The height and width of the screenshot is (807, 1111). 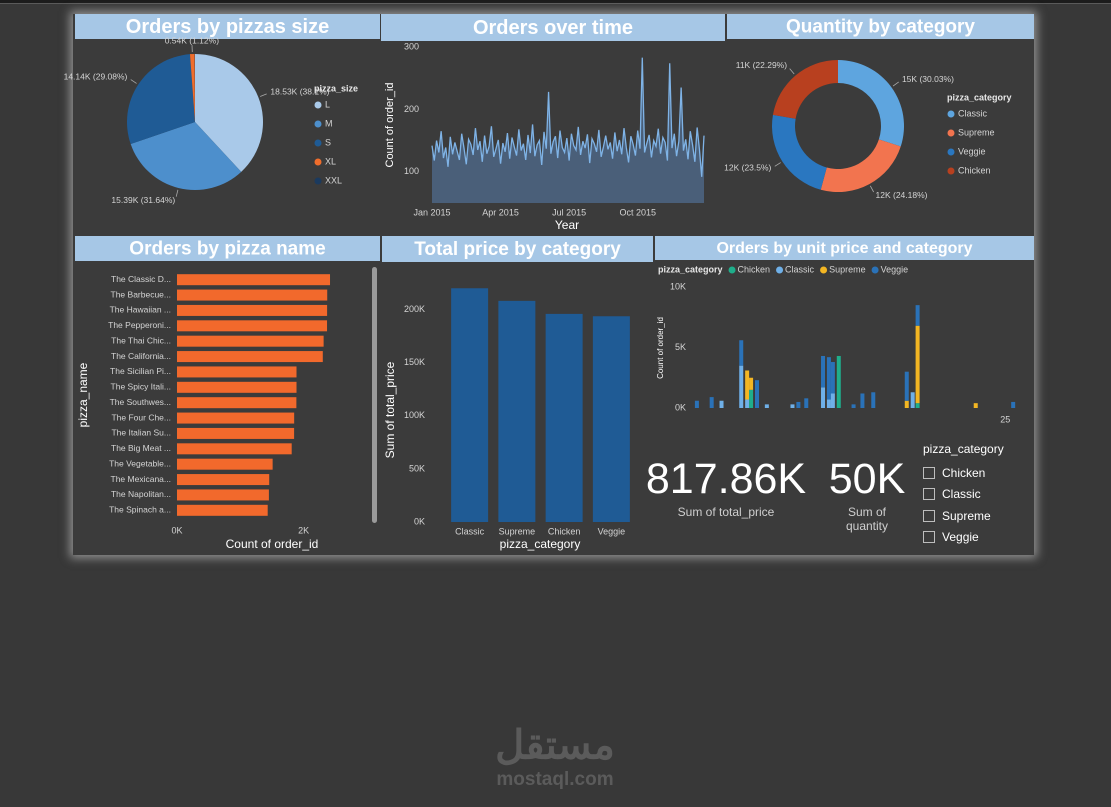 I want to click on kpi-value: 50K, so click(x=867, y=479).